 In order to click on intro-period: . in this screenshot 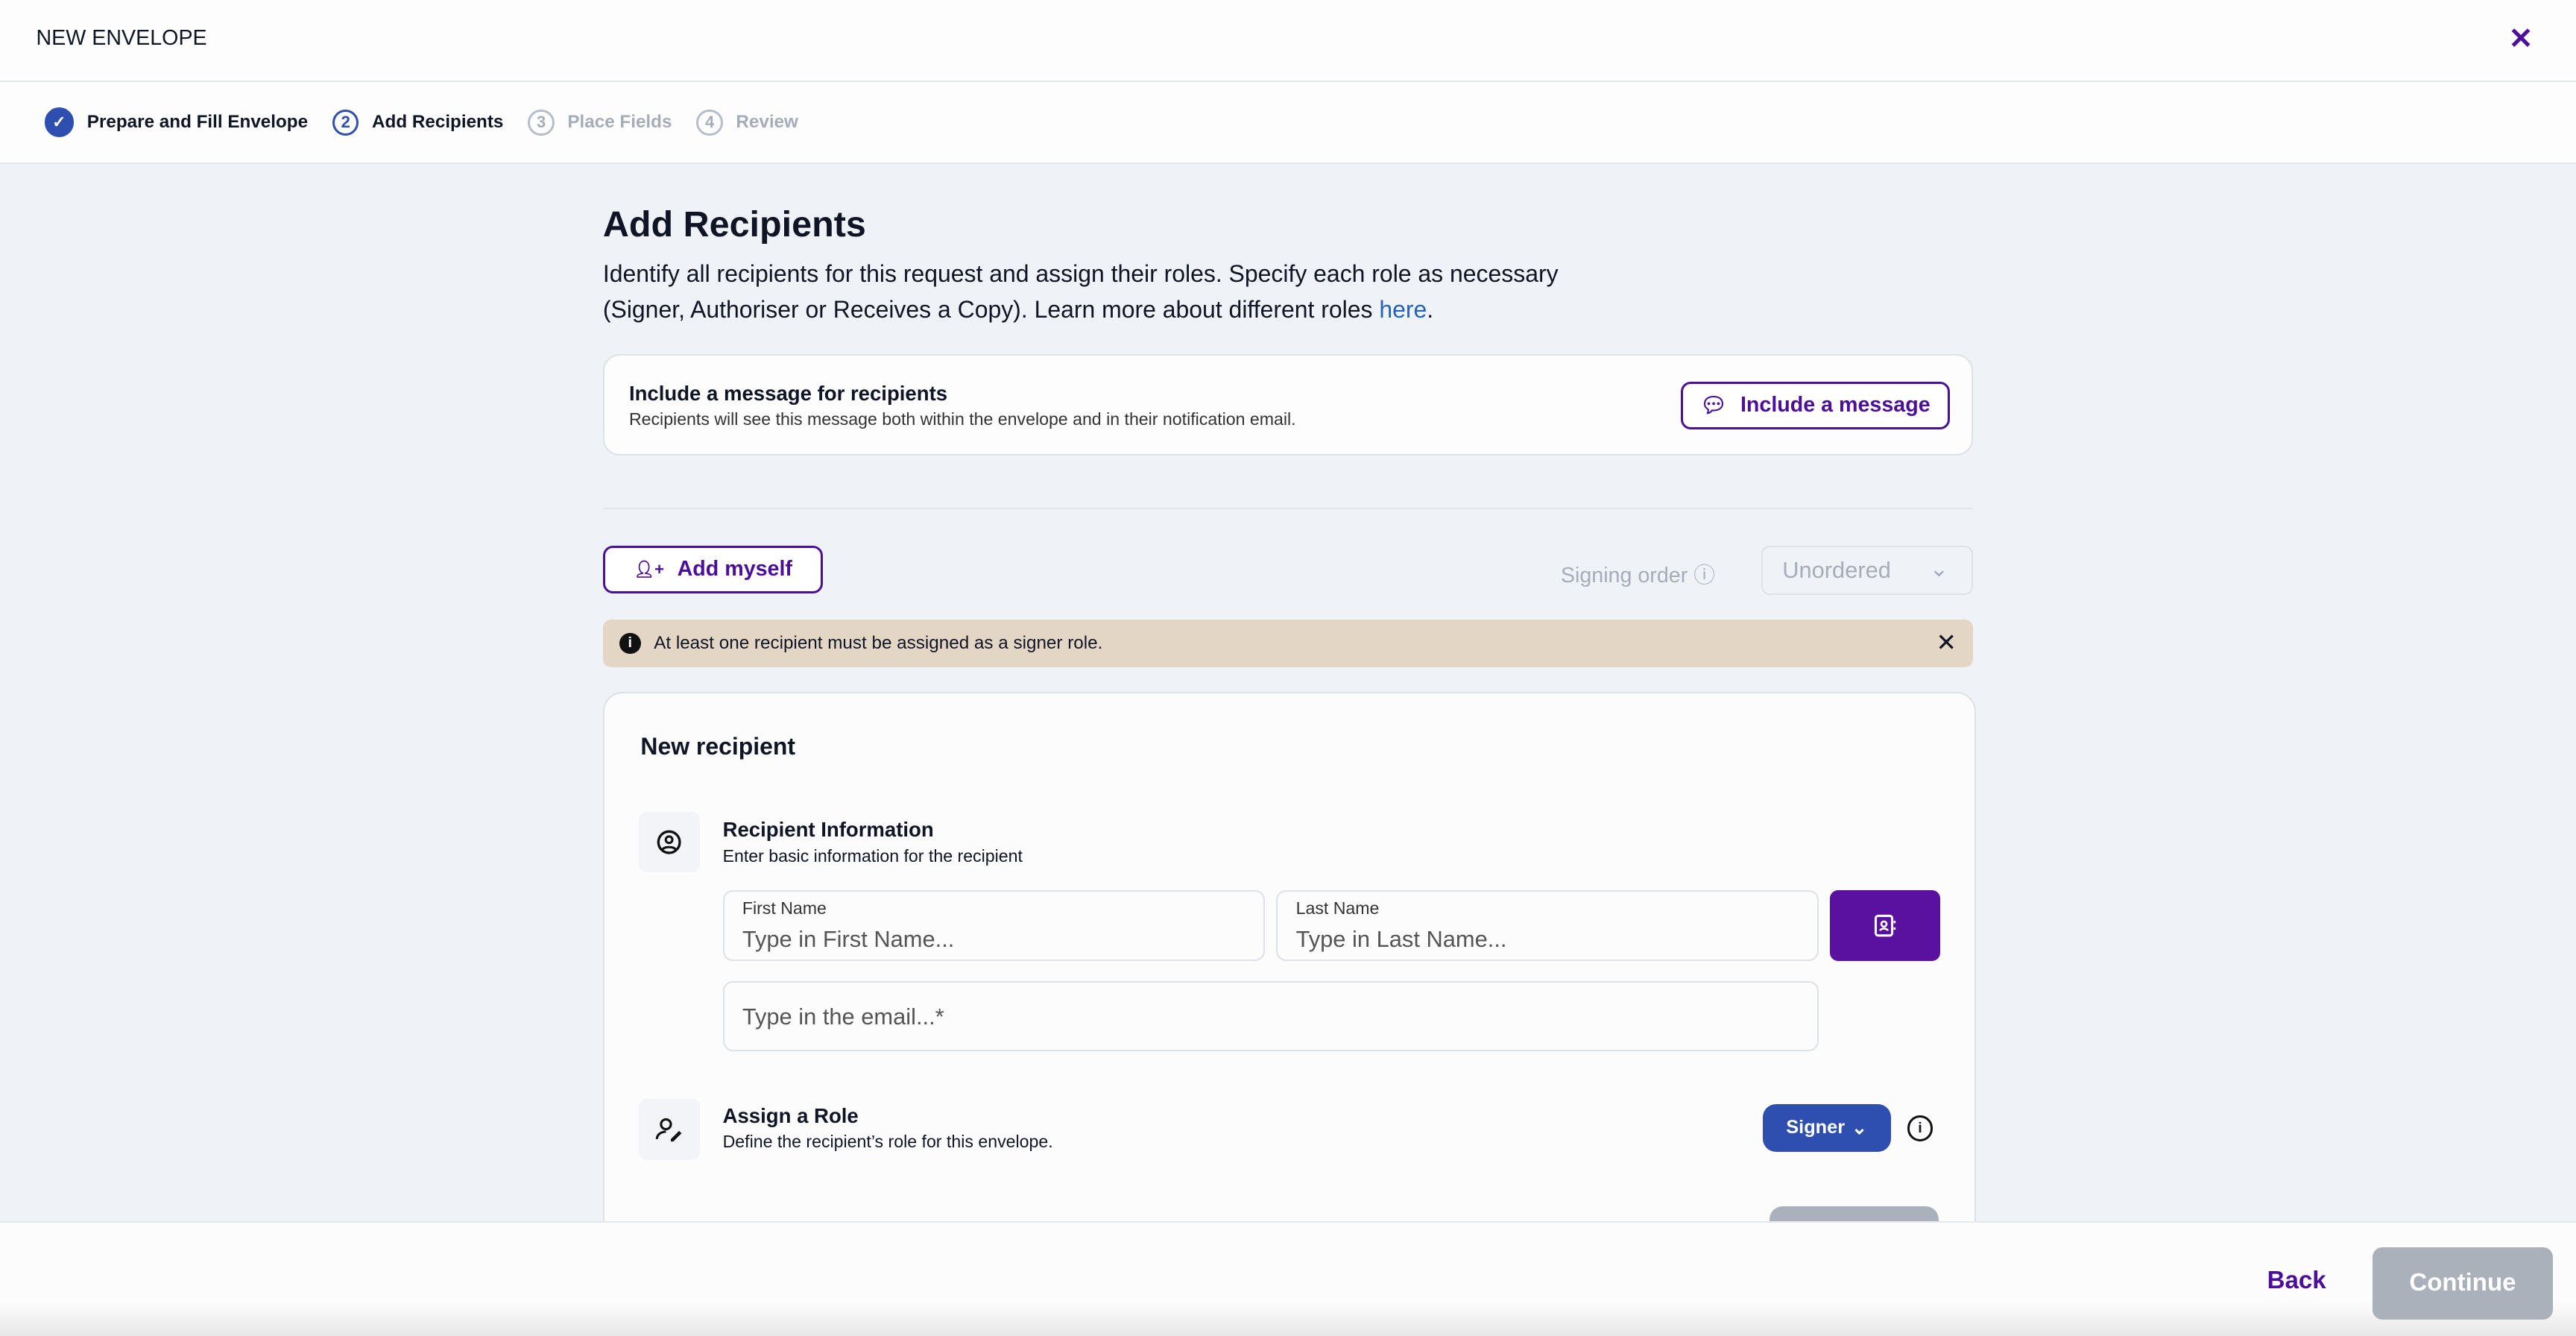, I will do `click(1430, 309)`.